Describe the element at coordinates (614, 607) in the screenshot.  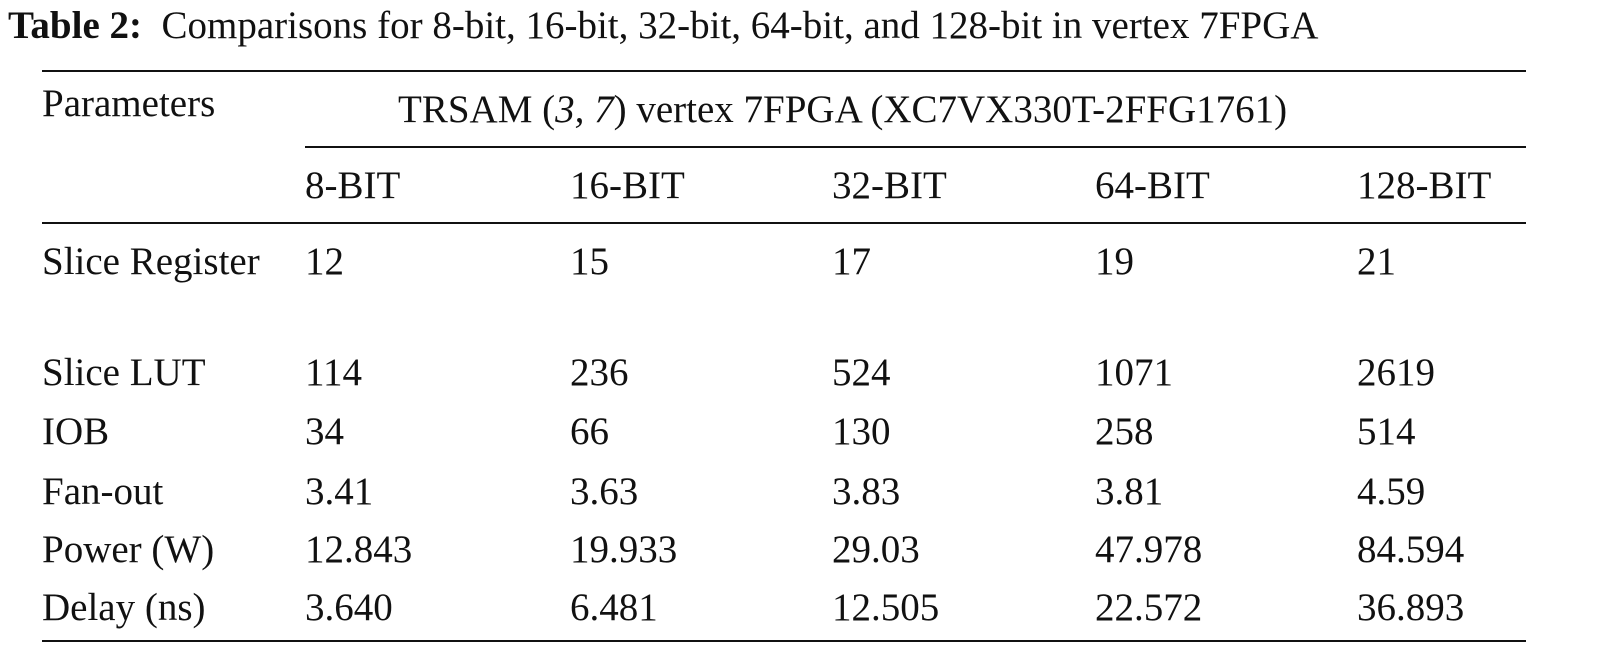
I see `cell: 6.481` at that location.